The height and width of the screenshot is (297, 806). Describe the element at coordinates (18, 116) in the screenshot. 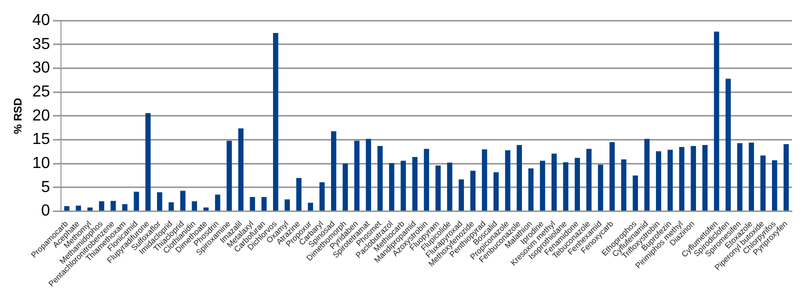

I see `y-axis-title: % RSD` at that location.